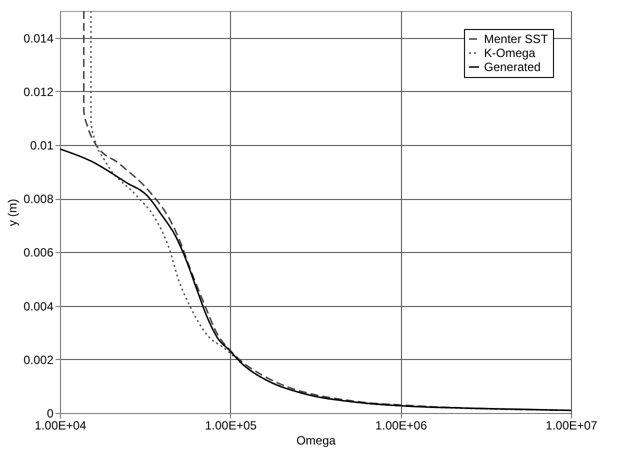 The image size is (627, 451). I want to click on legend-label: Generated, so click(512, 67).